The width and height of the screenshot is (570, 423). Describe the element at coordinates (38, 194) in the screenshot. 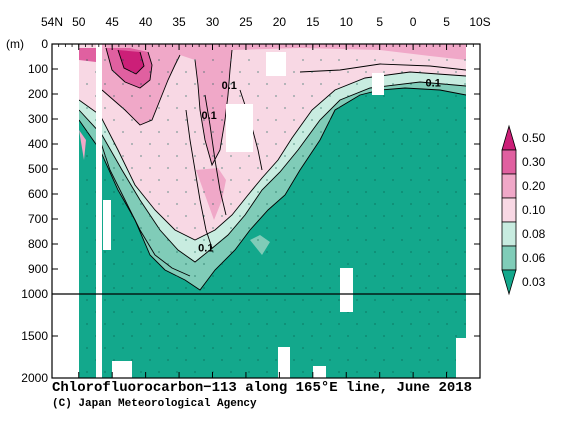

I see `y-tick-label: 600` at that location.